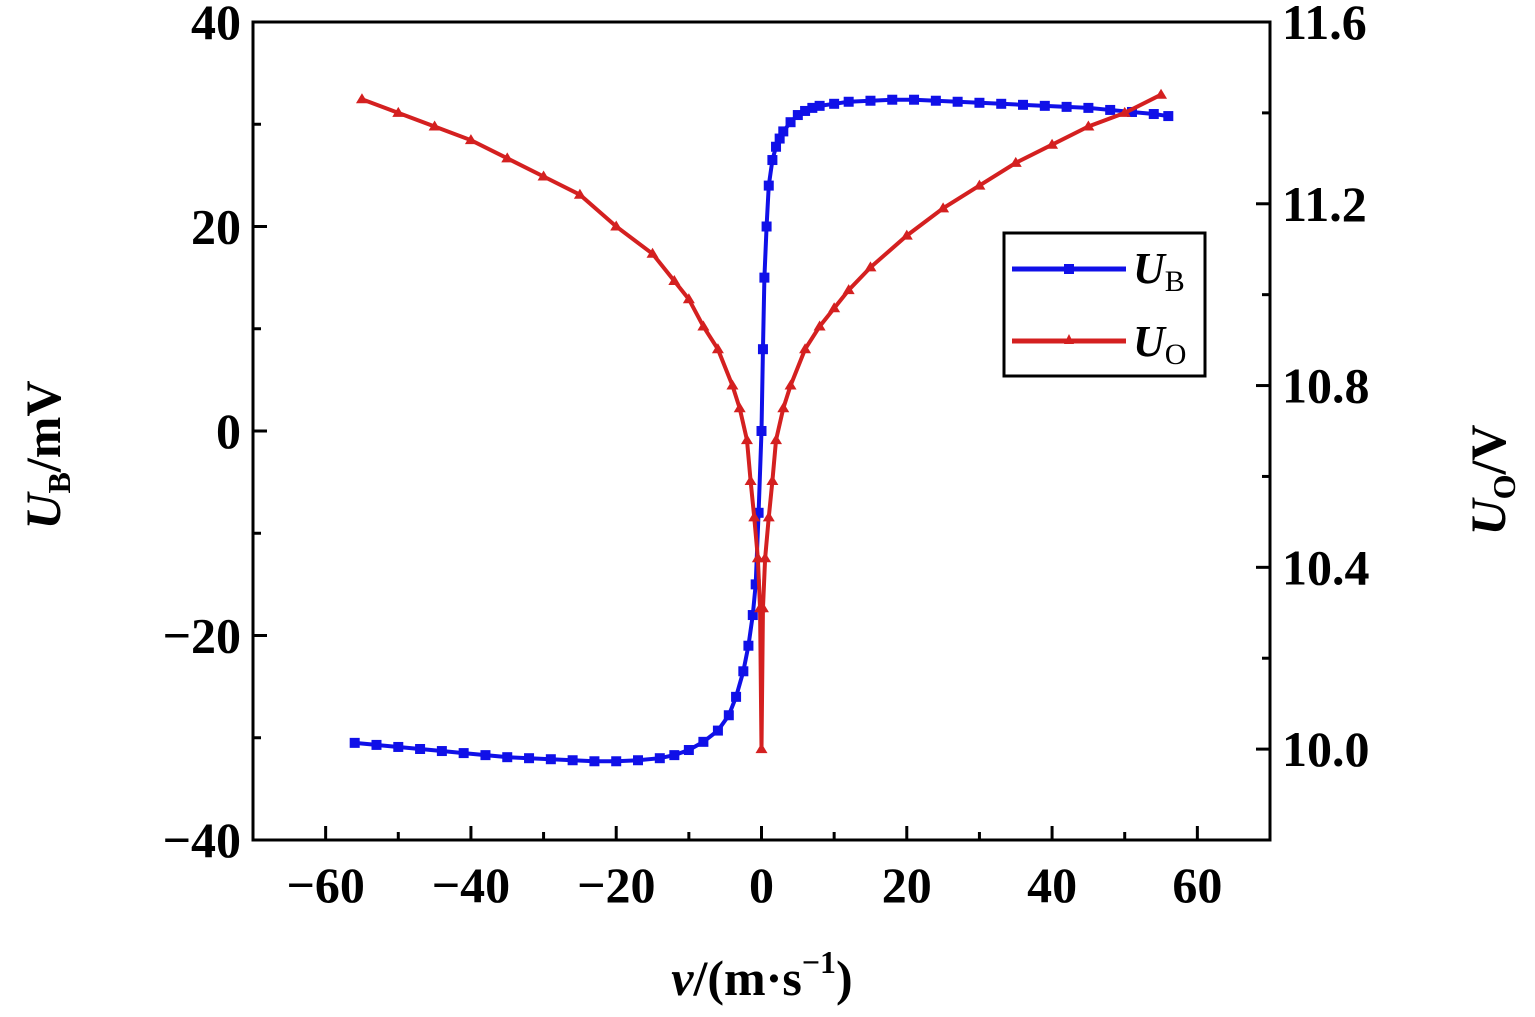 The image size is (1535, 1017). Describe the element at coordinates (761, 975) in the screenshot. I see `x-axis-title: v/(m·s−1)` at that location.